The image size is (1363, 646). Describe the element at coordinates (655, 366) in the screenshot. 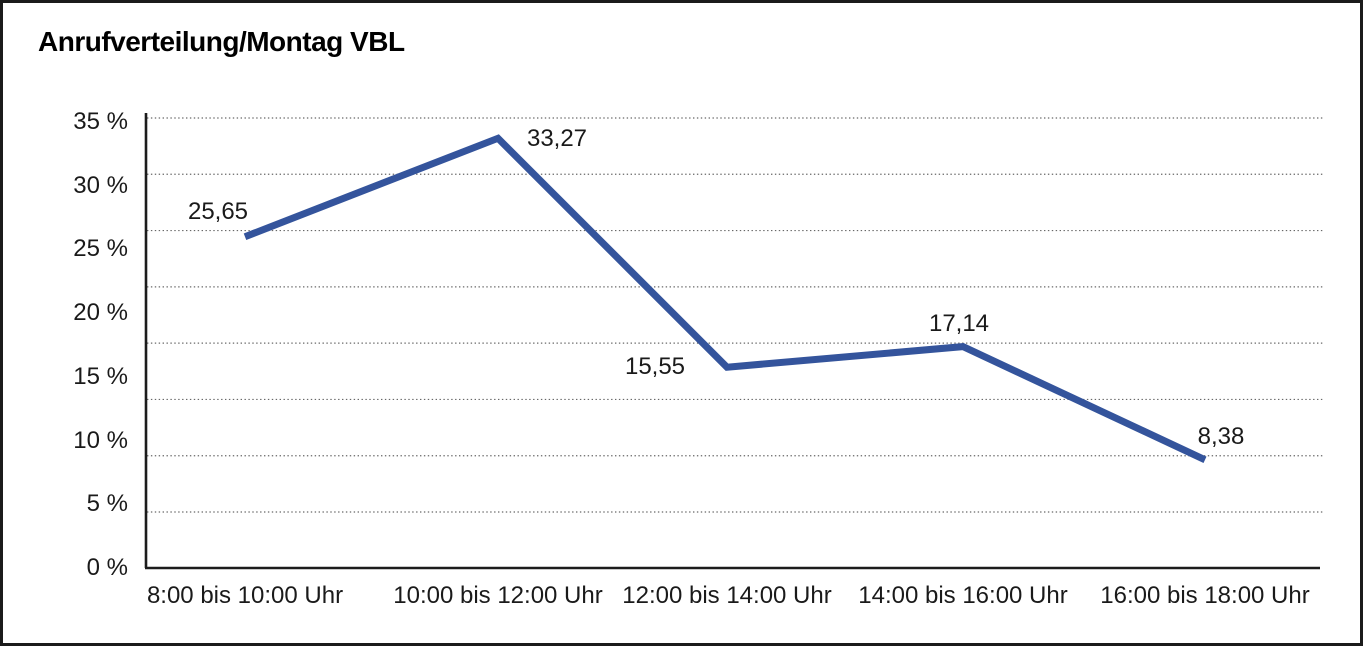

I see `data-point-label: 15,55` at that location.